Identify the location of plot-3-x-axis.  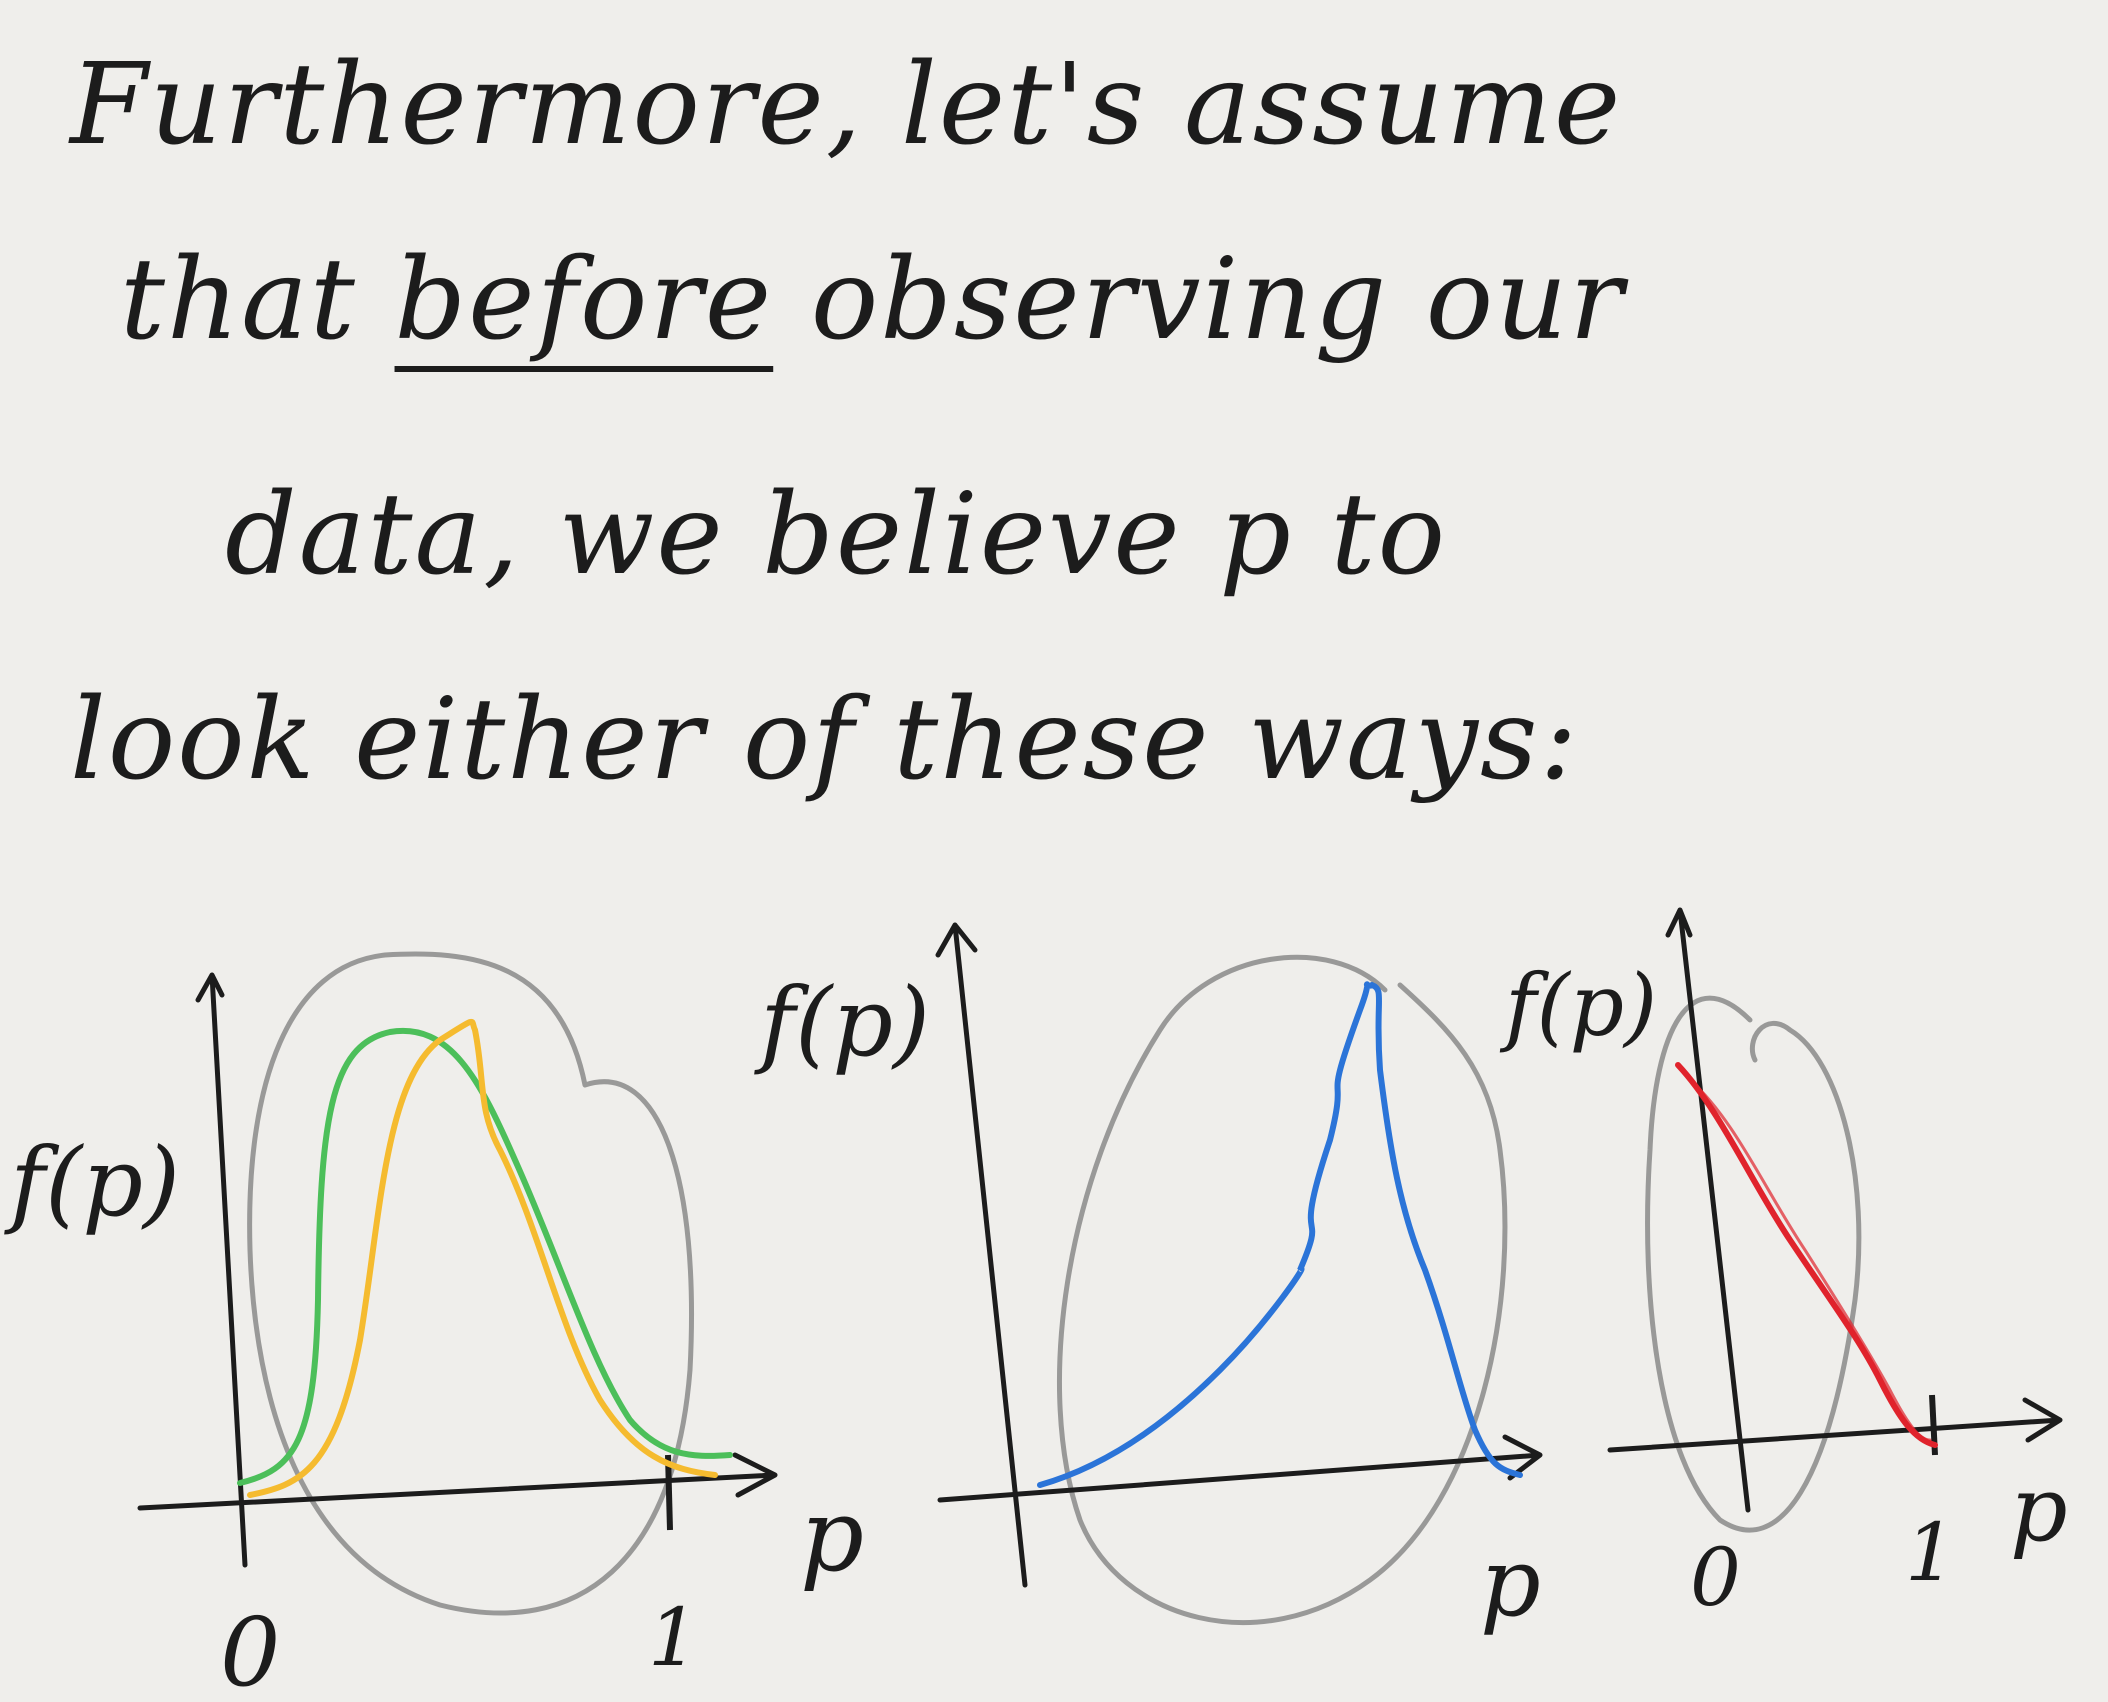
(1835, 1425).